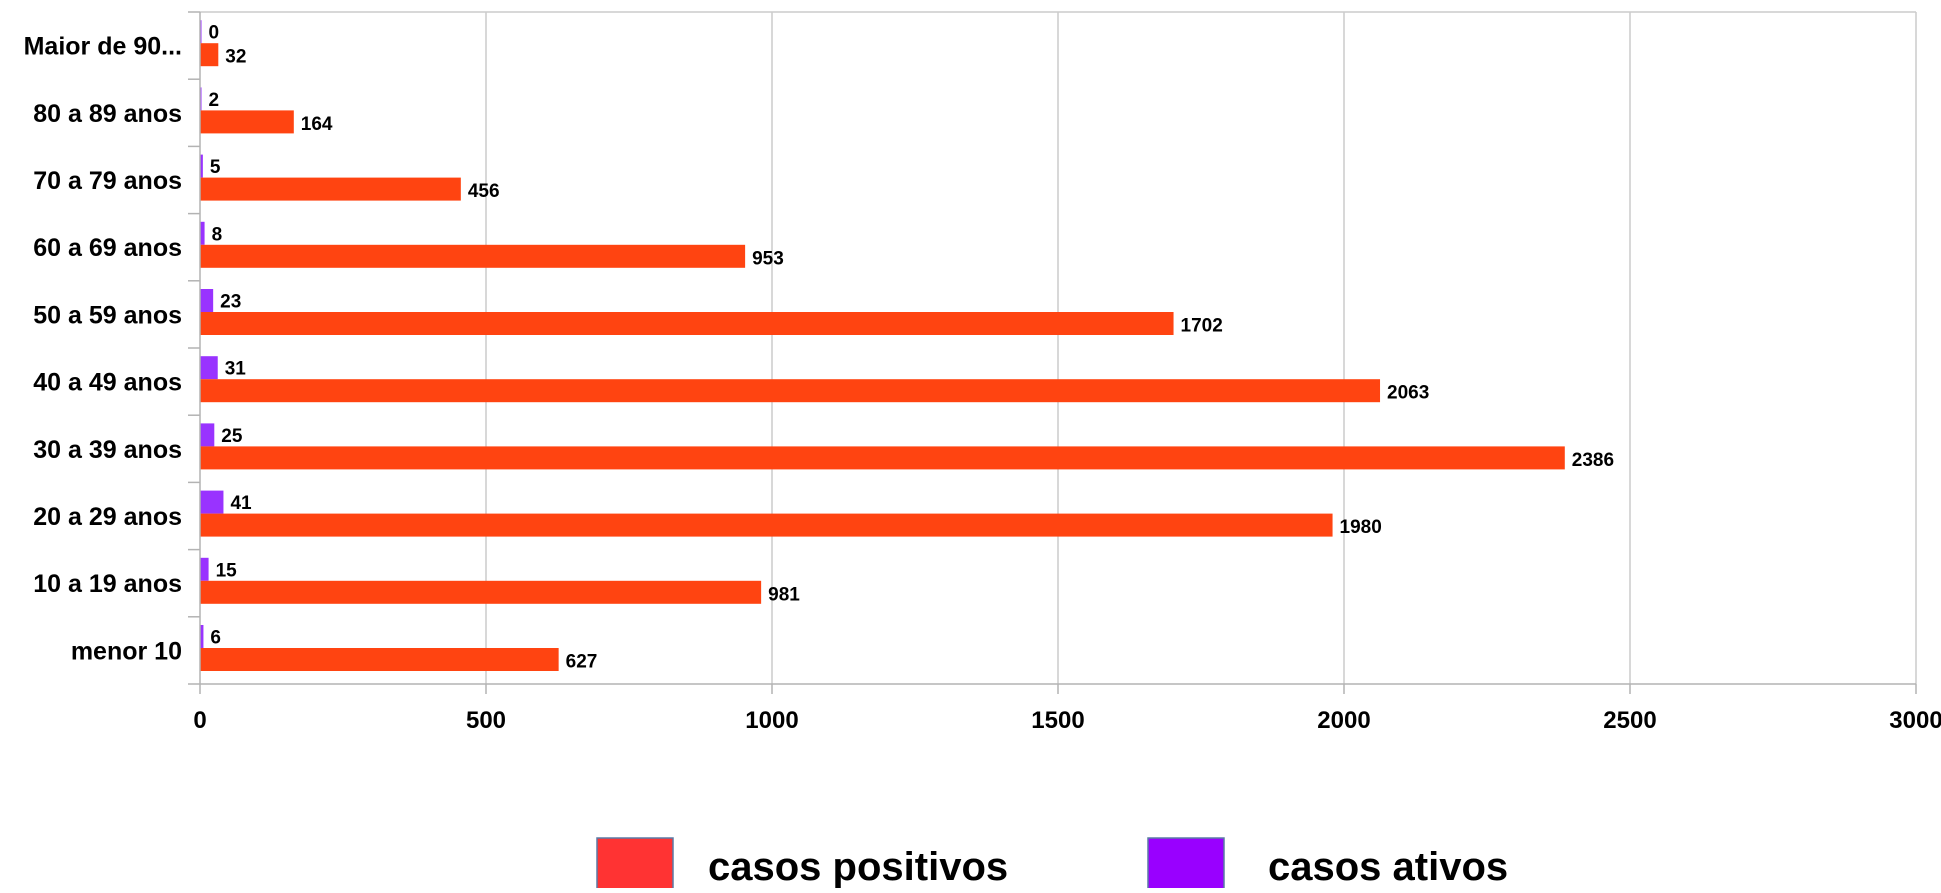 The width and height of the screenshot is (1941, 893). What do you see at coordinates (1202, 326) in the screenshot?
I see `data-label-casos-positivos: 1702` at bounding box center [1202, 326].